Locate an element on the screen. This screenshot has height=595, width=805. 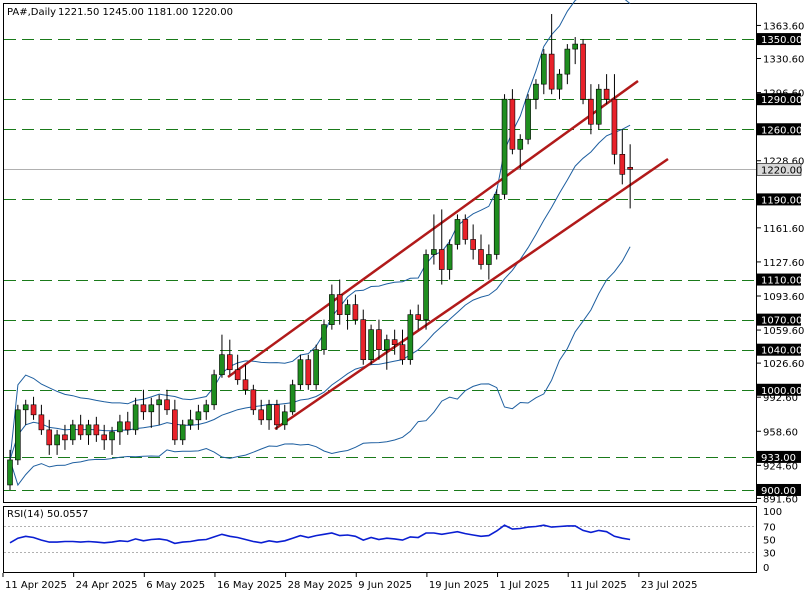
level-label: 1000.00 is located at coordinates (781, 391).